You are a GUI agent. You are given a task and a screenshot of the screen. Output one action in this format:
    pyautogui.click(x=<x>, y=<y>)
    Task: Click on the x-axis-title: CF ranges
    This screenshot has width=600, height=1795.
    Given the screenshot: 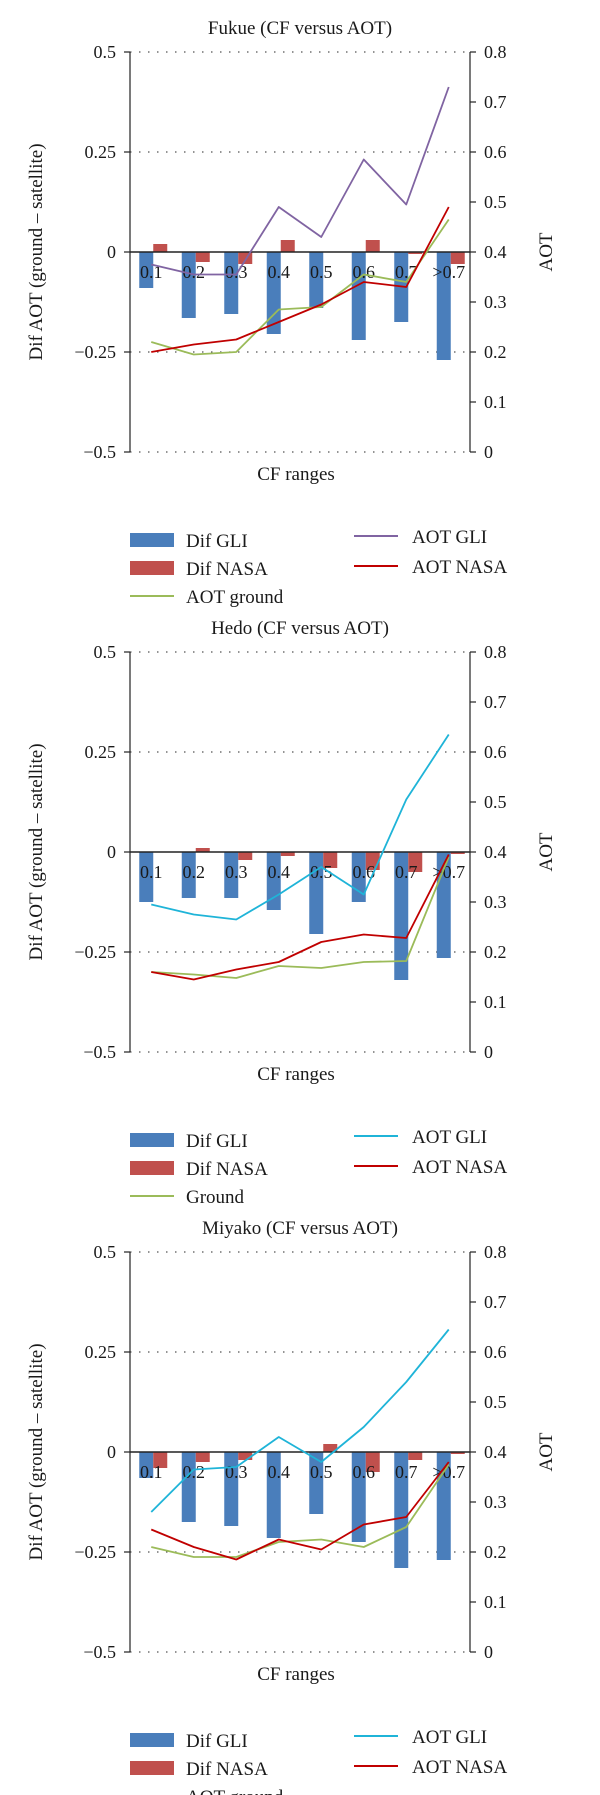 What is the action you would take?
    pyautogui.click(x=296, y=474)
    